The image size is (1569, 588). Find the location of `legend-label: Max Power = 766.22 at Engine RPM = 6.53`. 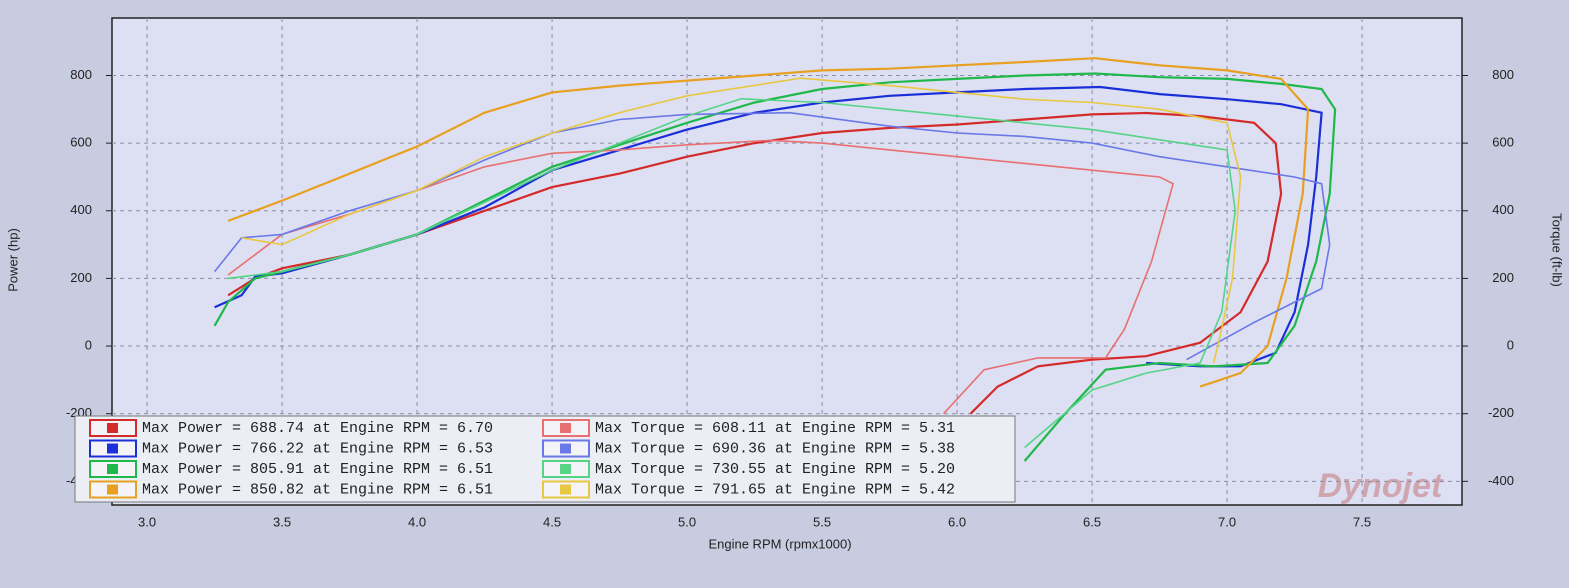

legend-label: Max Power = 766.22 at Engine RPM = 6.53 is located at coordinates (317, 448).